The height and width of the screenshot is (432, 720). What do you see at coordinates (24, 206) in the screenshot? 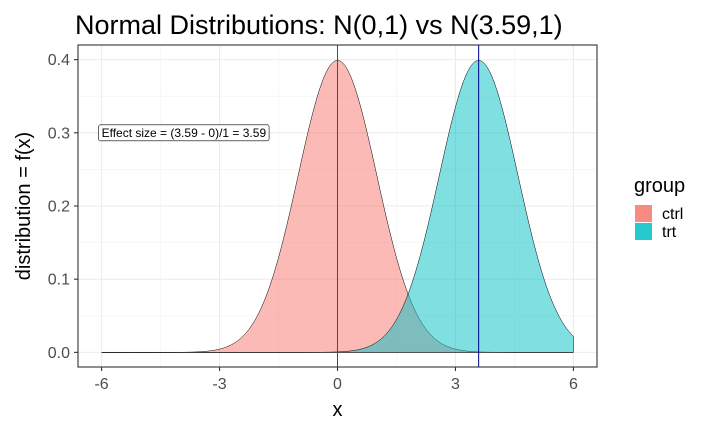
I see `y-axis-title: distribution = f(x)` at bounding box center [24, 206].